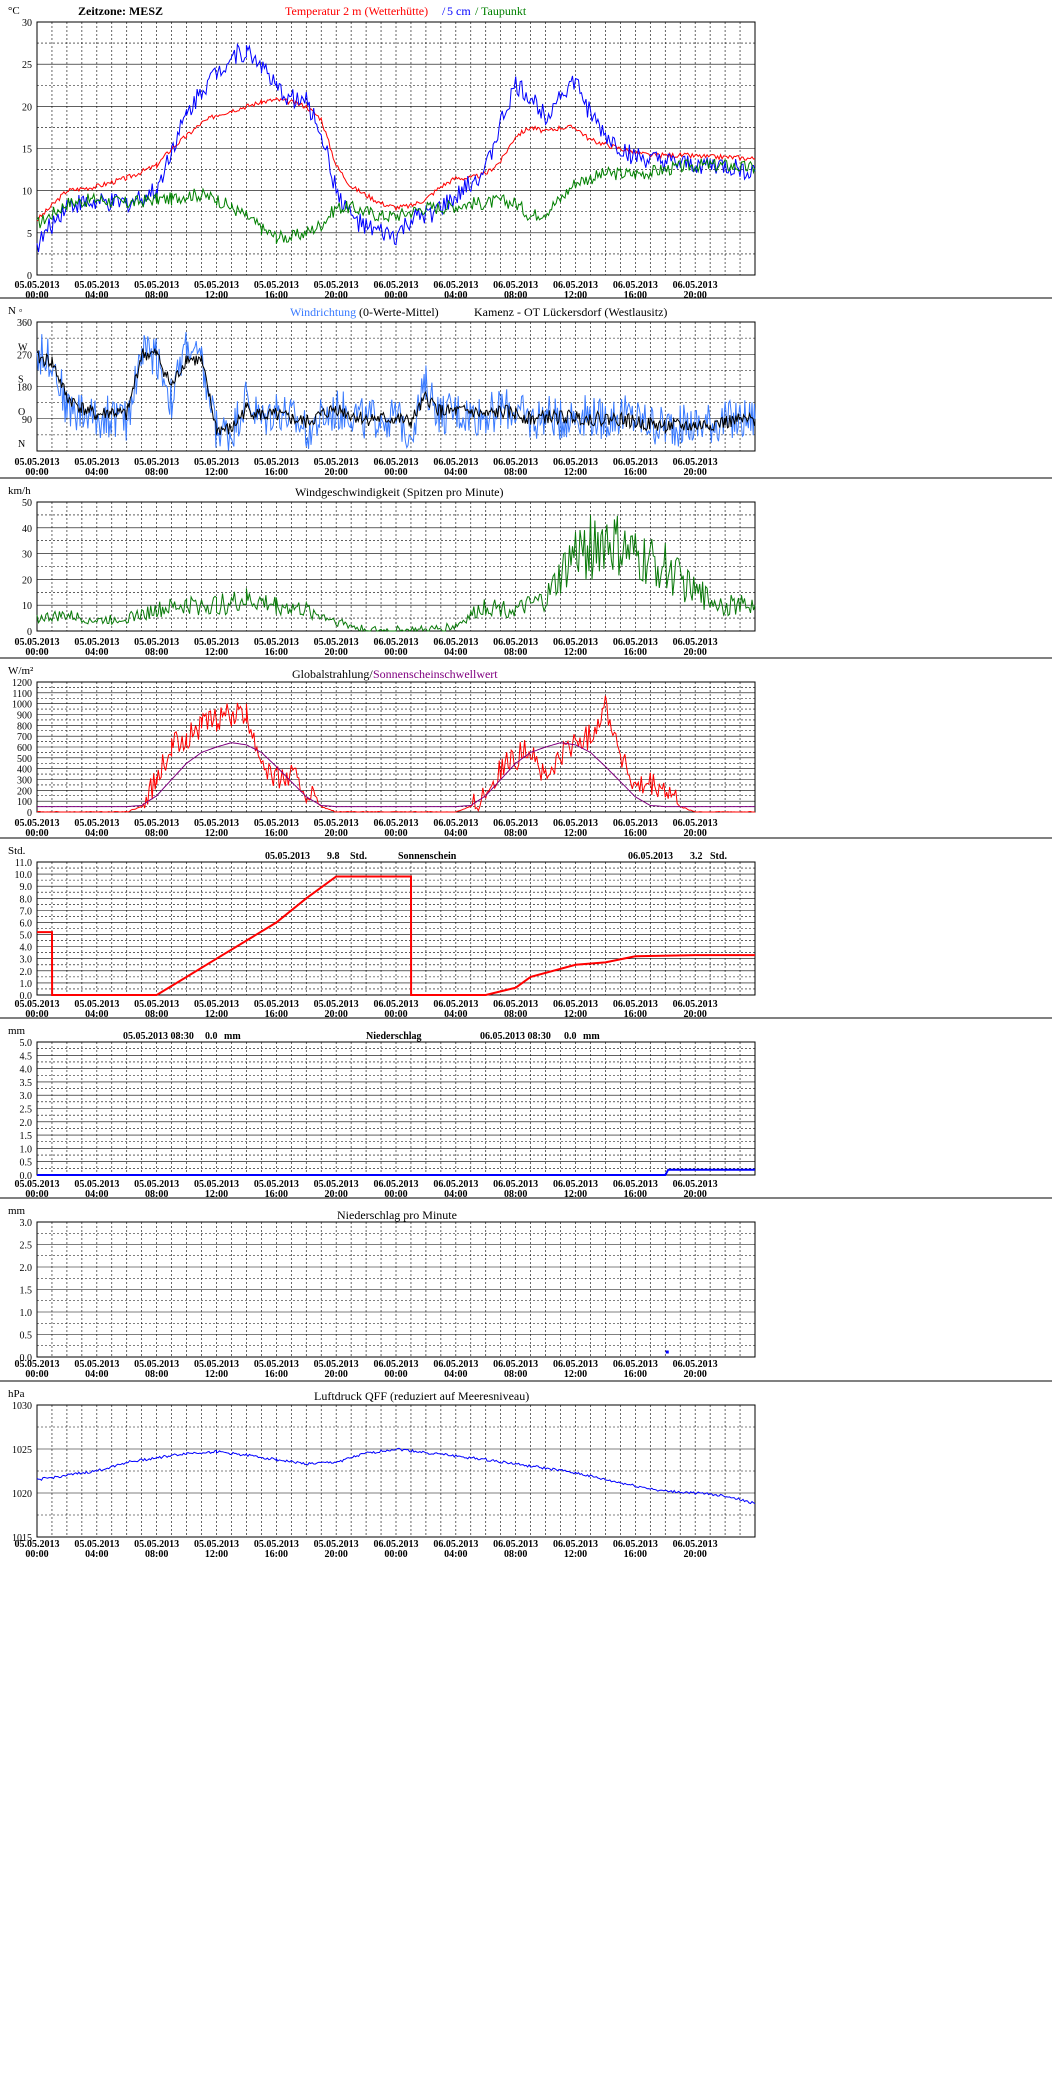 The image size is (1052, 2081). I want to click on ytick-label: 1015, so click(22, 1538).